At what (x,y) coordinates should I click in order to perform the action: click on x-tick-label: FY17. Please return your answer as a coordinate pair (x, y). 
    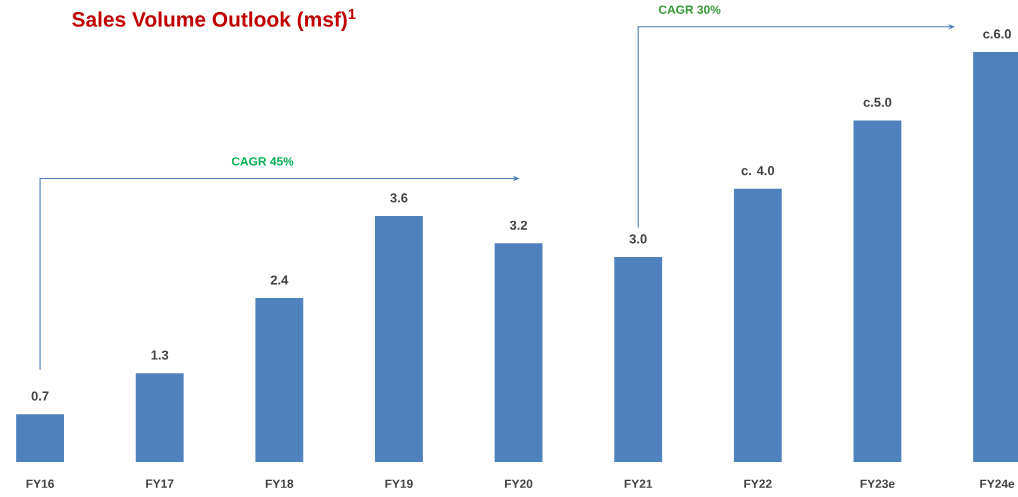
    Looking at the image, I should click on (160, 483).